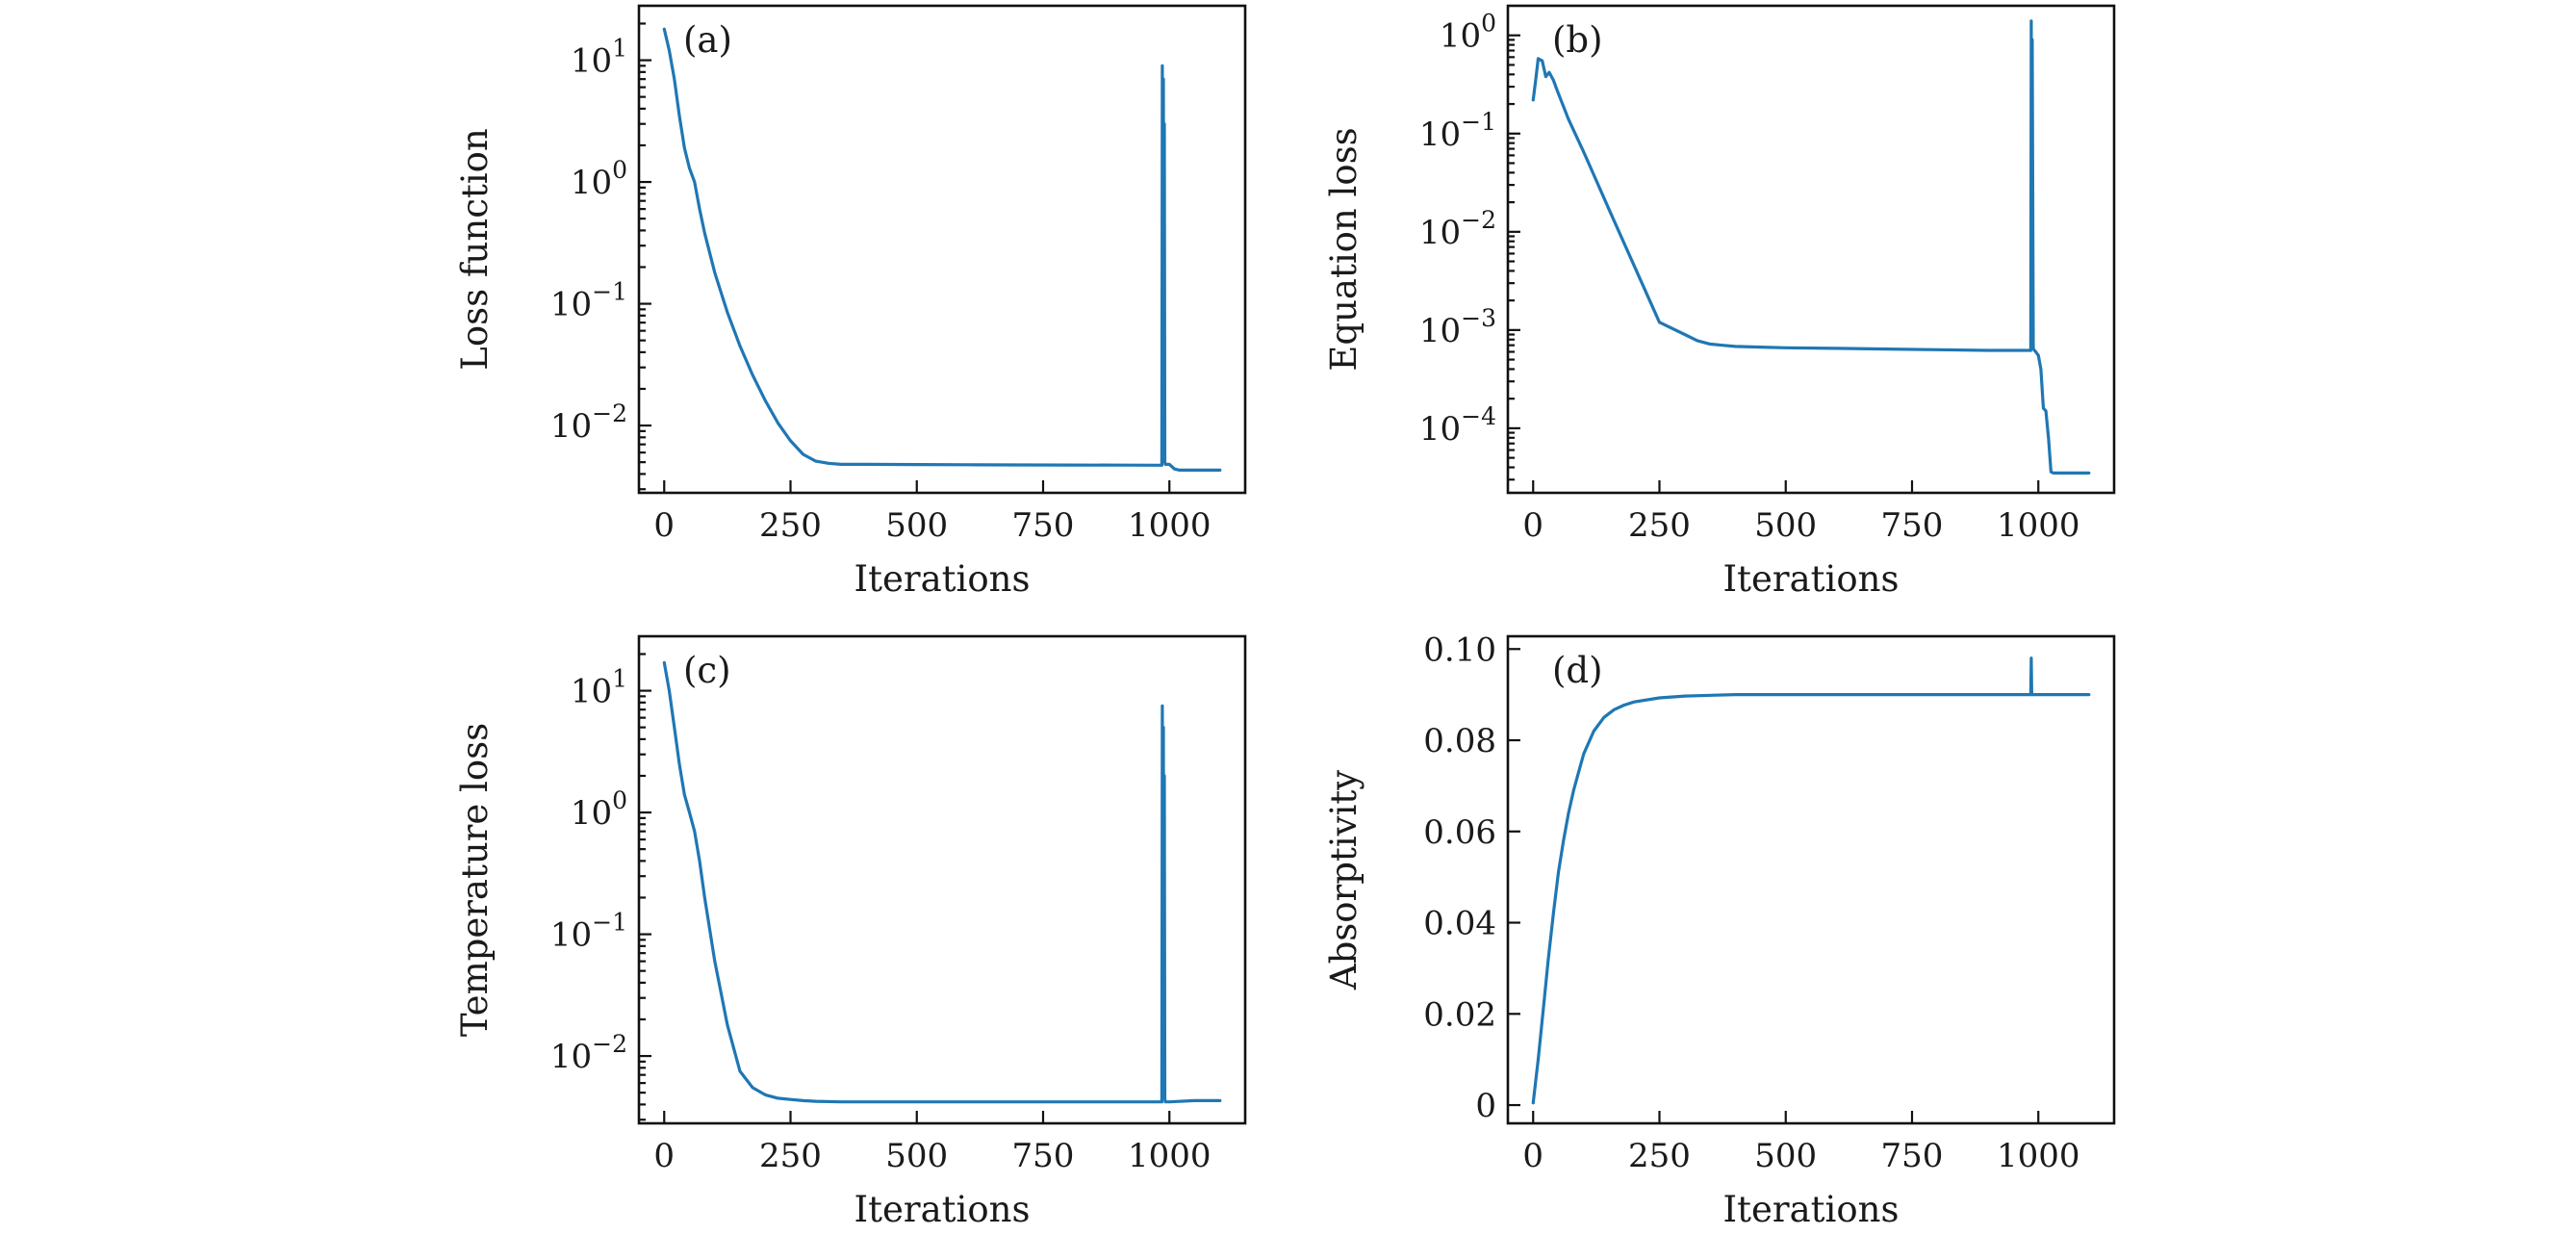 The width and height of the screenshot is (2576, 1235). I want to click on series-line-a, so click(942, 249).